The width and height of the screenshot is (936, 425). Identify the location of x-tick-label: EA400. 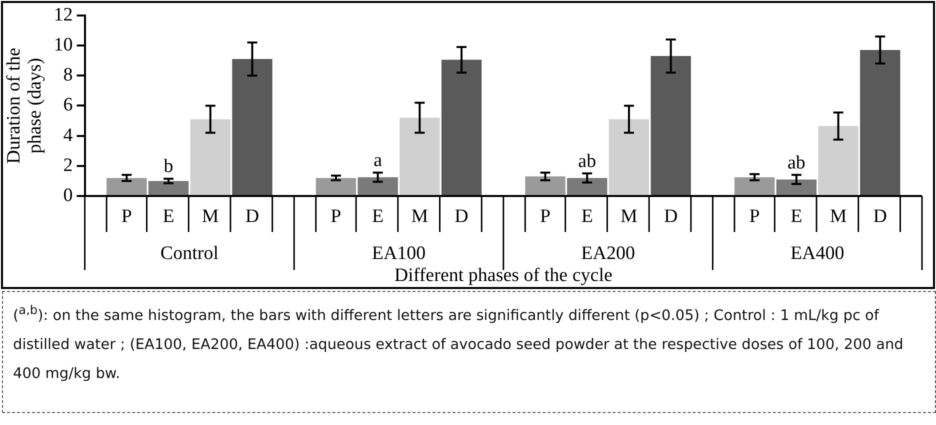
(817, 253).